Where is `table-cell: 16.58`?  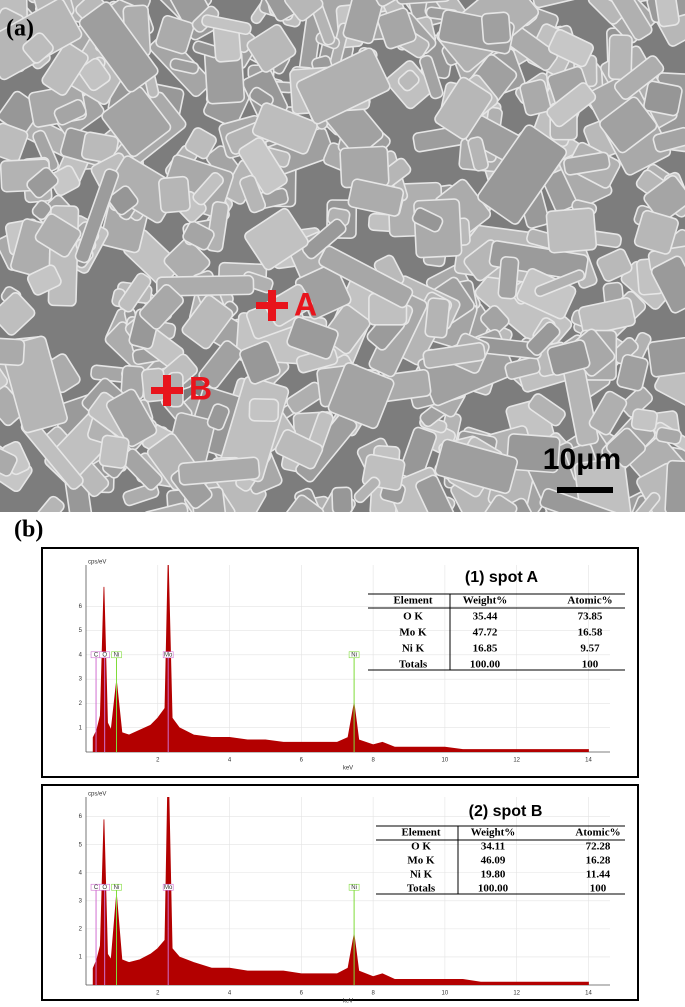
table-cell: 16.58 is located at coordinates (590, 633).